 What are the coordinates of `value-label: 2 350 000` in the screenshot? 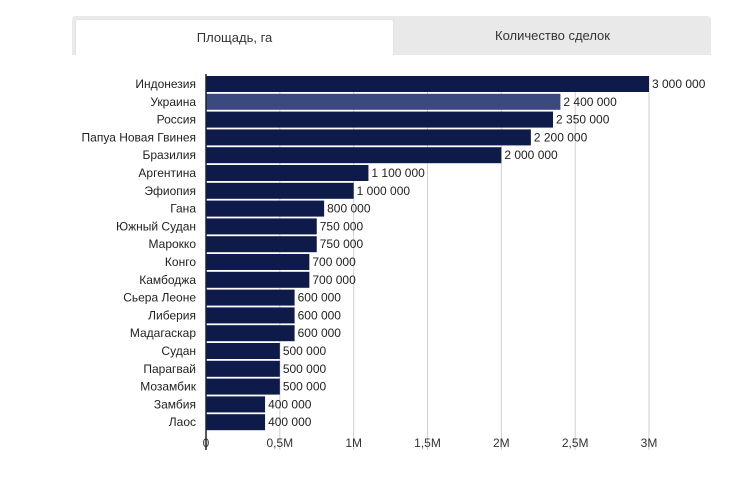 It's located at (583, 120).